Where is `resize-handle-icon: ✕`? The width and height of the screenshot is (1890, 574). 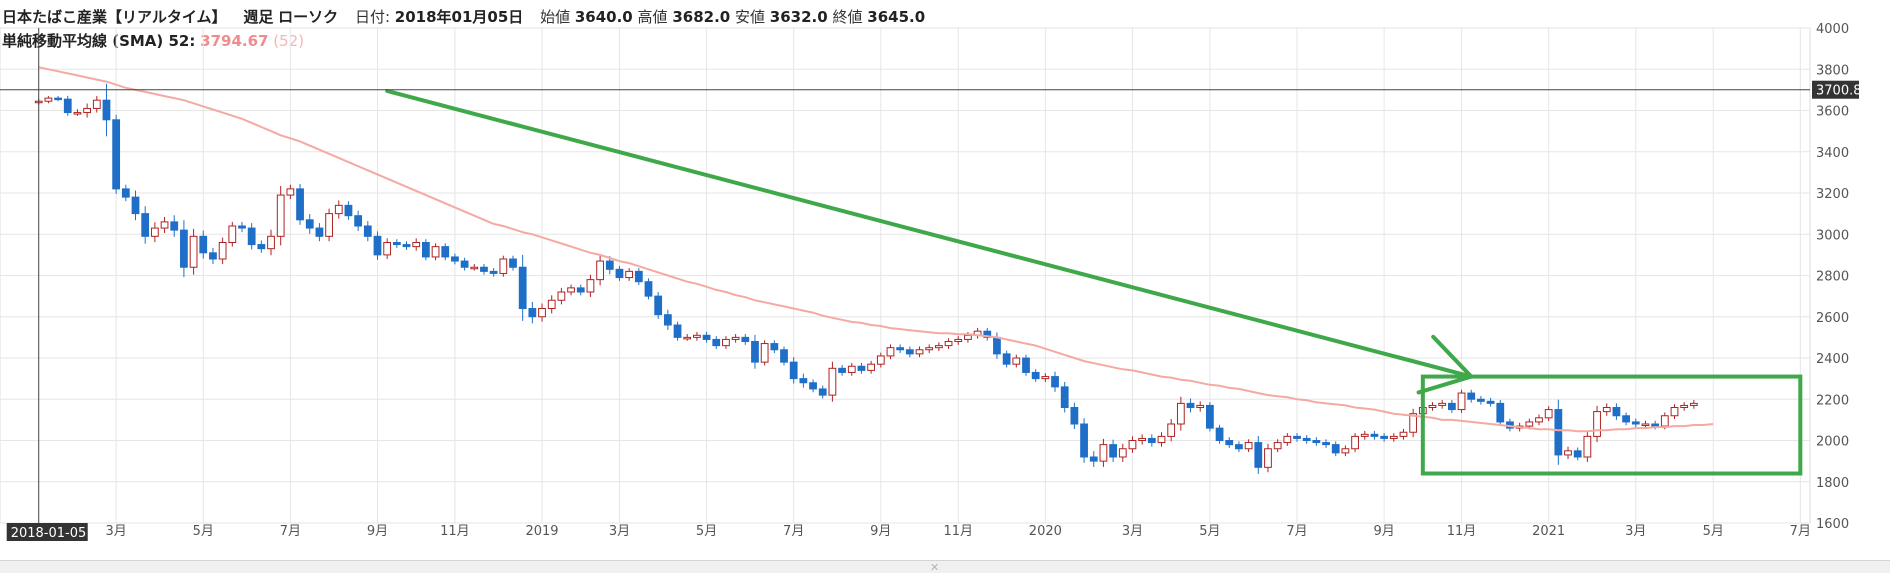
resize-handle-icon: ✕ is located at coordinates (935, 567).